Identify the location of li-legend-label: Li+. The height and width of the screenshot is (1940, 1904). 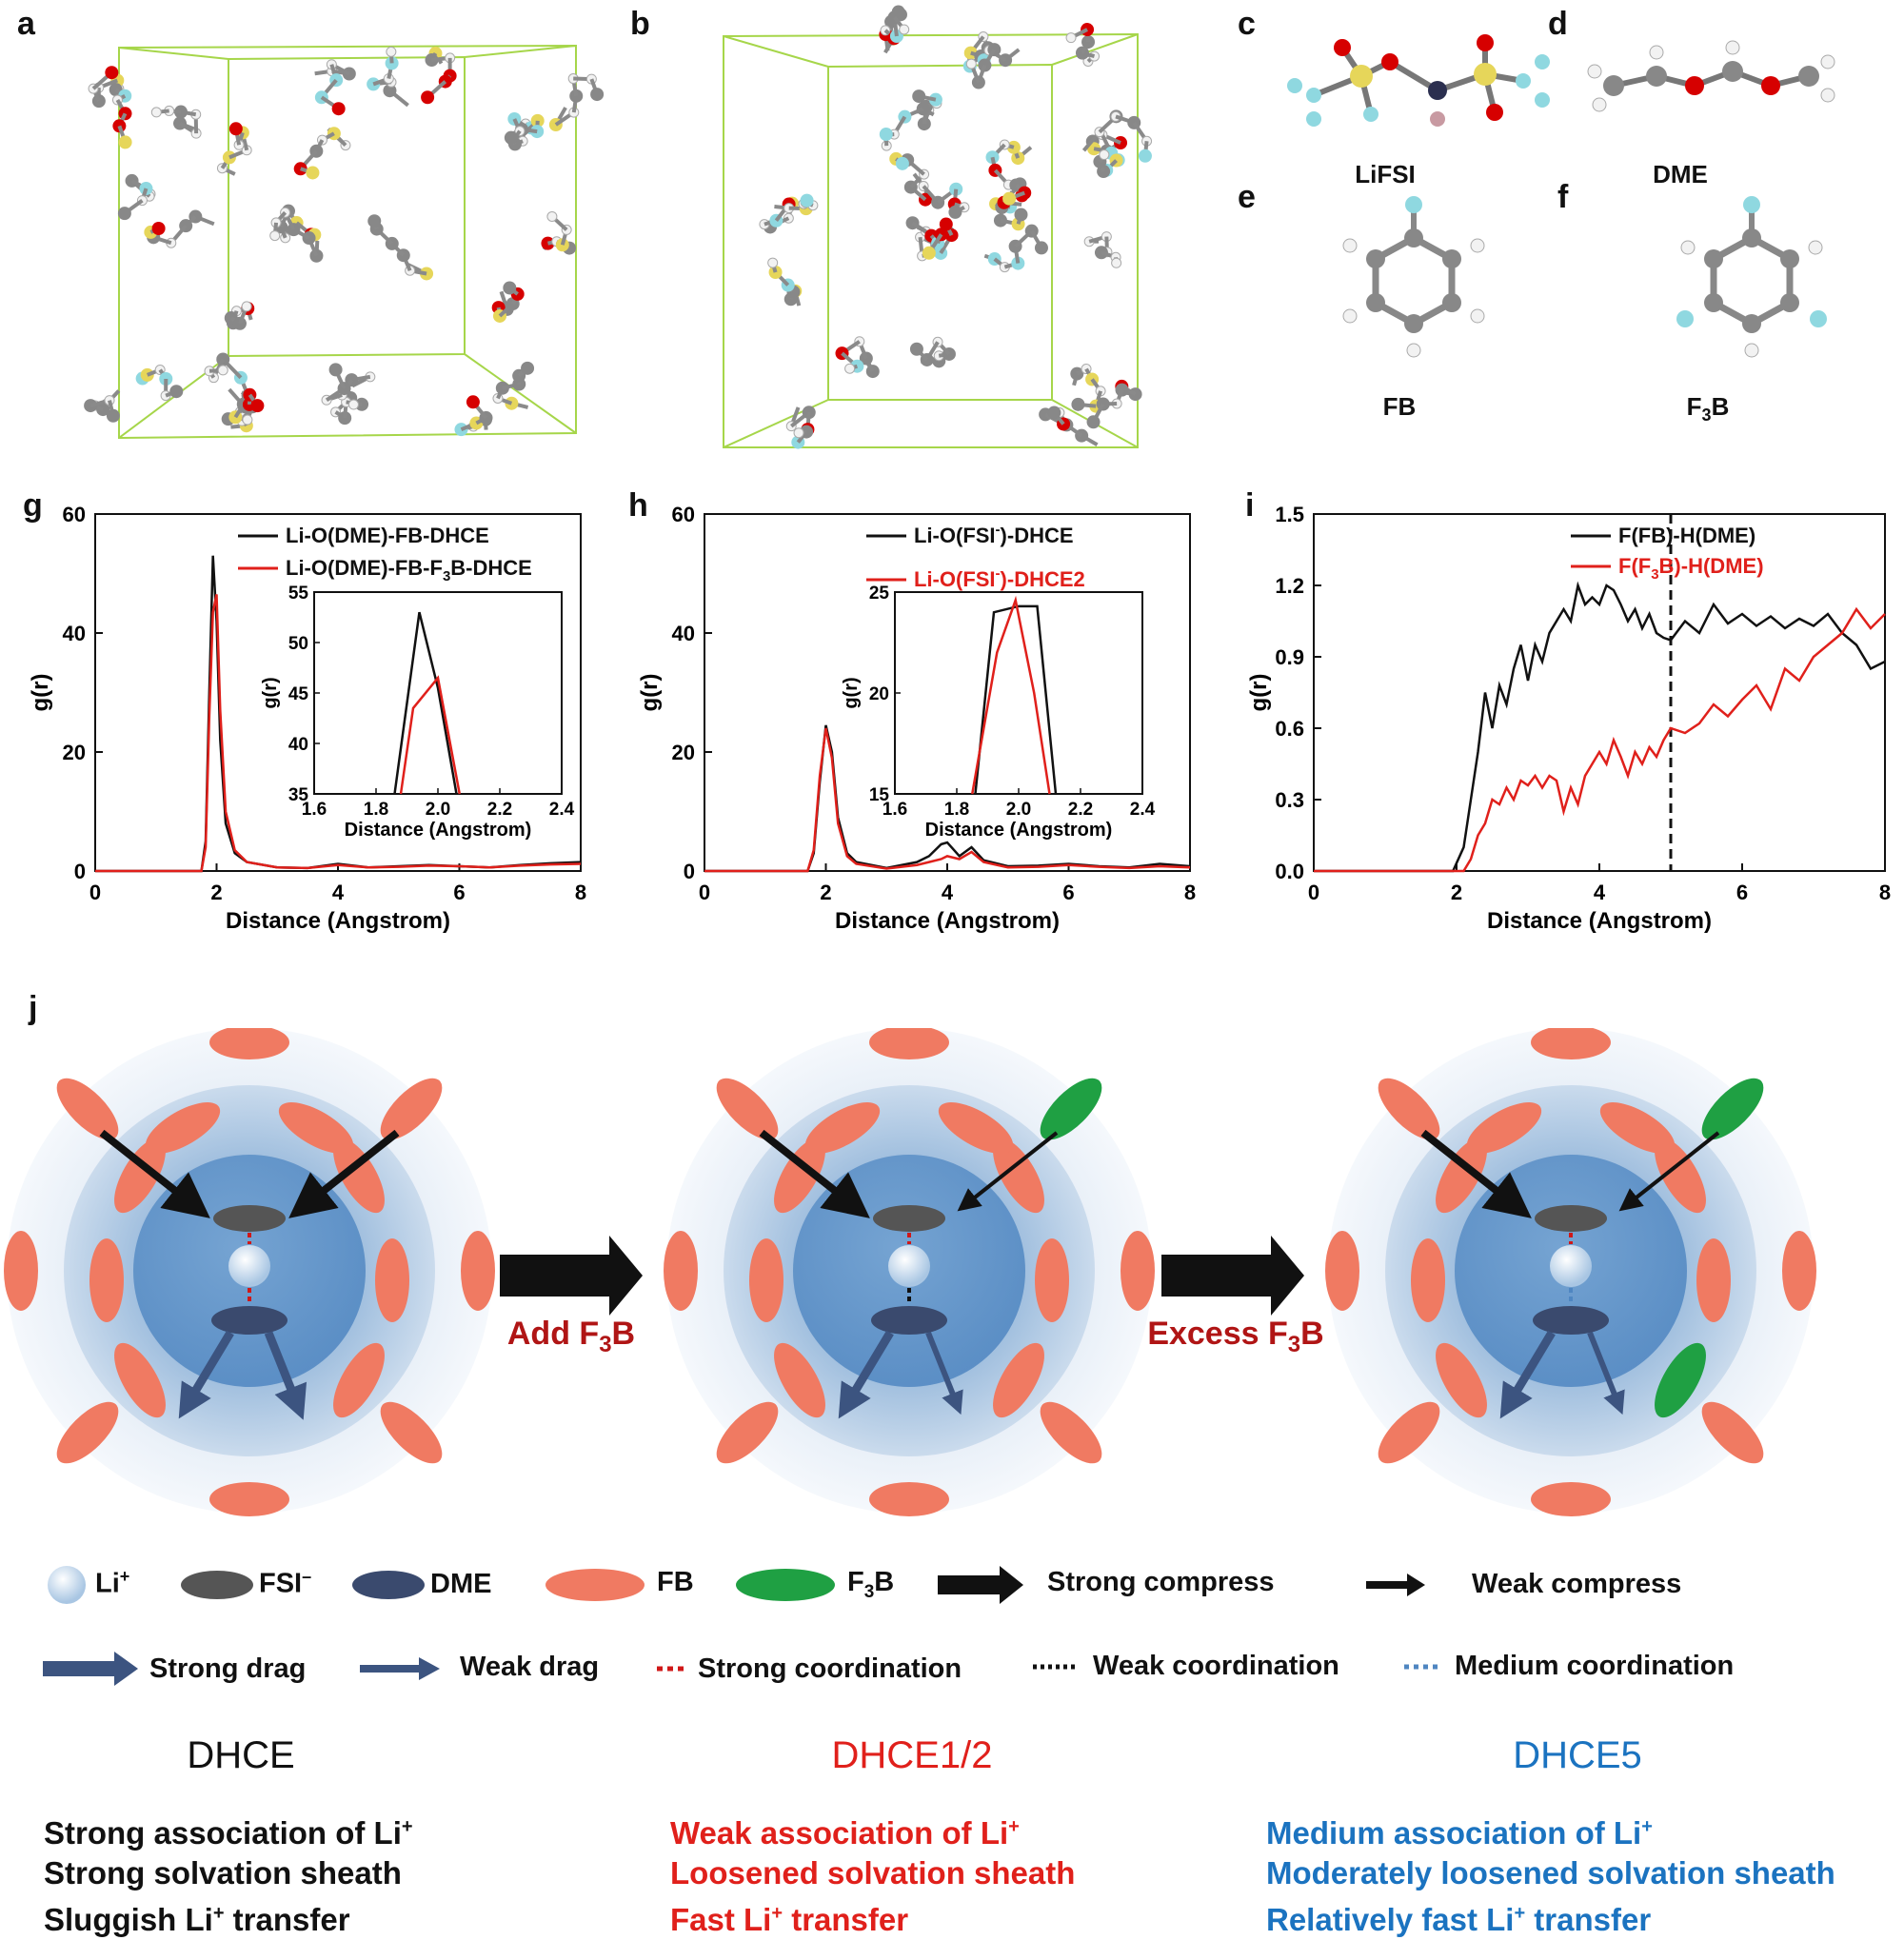
(112, 1583).